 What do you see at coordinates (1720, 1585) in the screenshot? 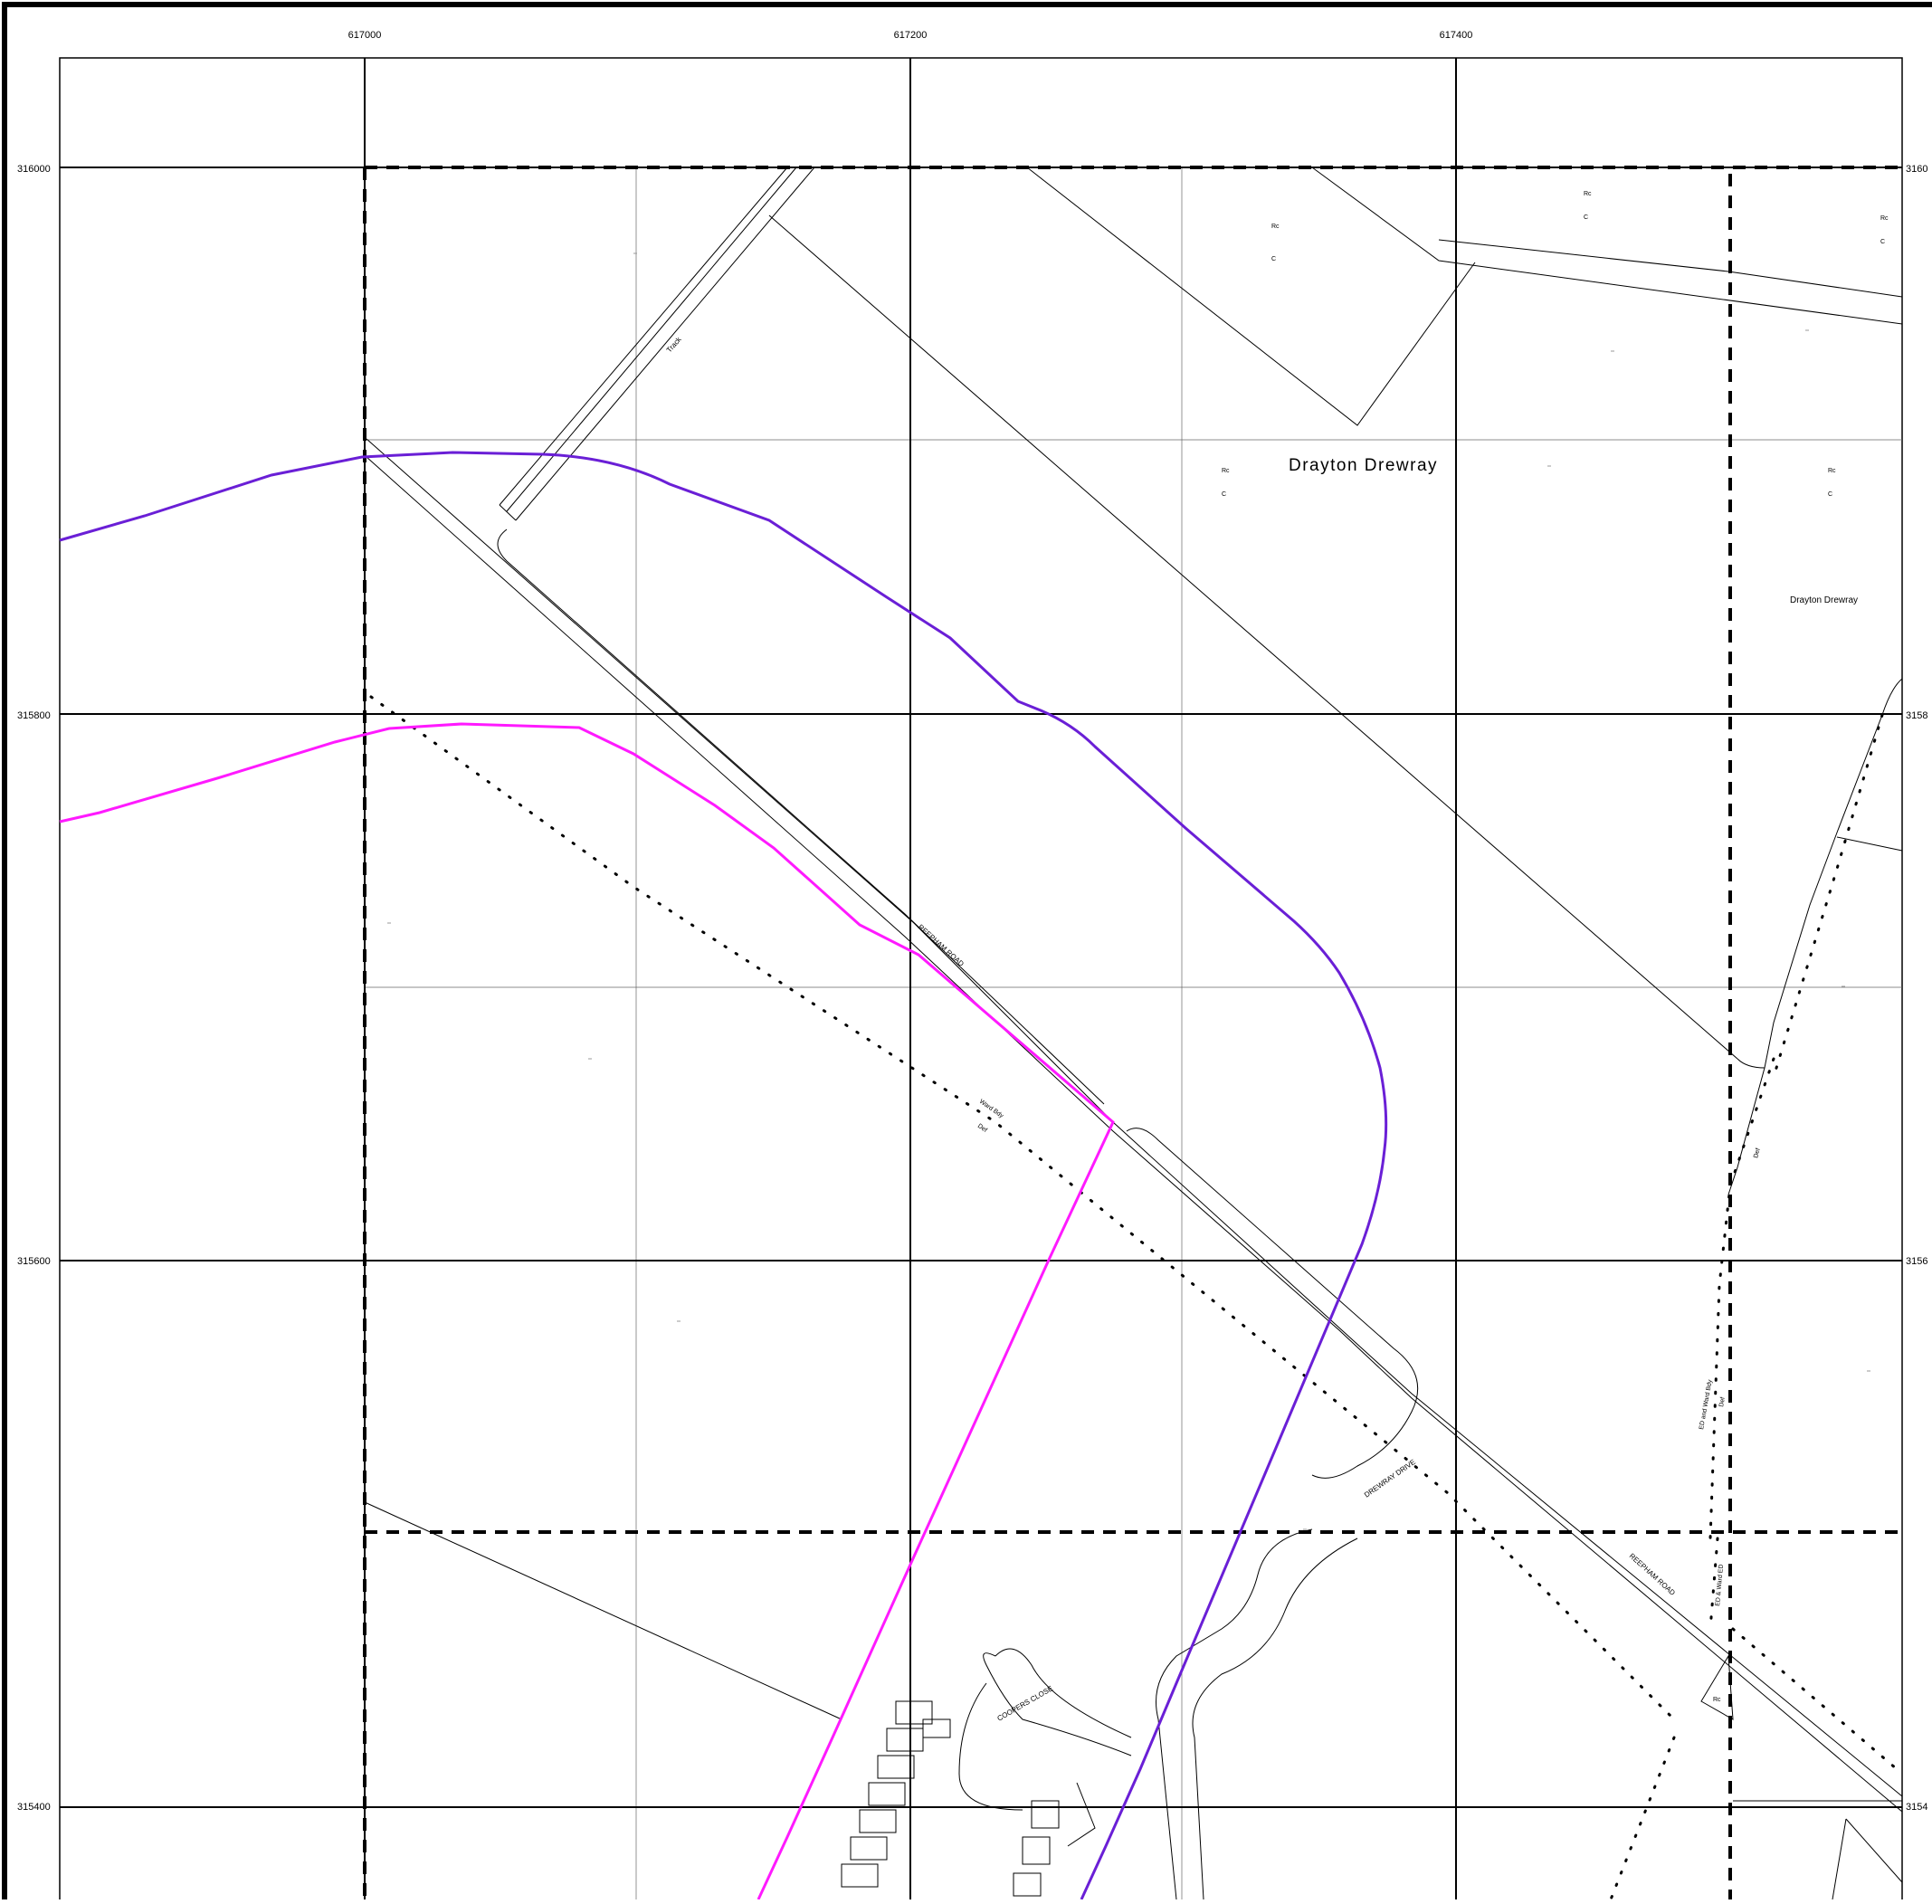
I see `annotation-ed-ward-ed: ED & Ward ED` at bounding box center [1720, 1585].